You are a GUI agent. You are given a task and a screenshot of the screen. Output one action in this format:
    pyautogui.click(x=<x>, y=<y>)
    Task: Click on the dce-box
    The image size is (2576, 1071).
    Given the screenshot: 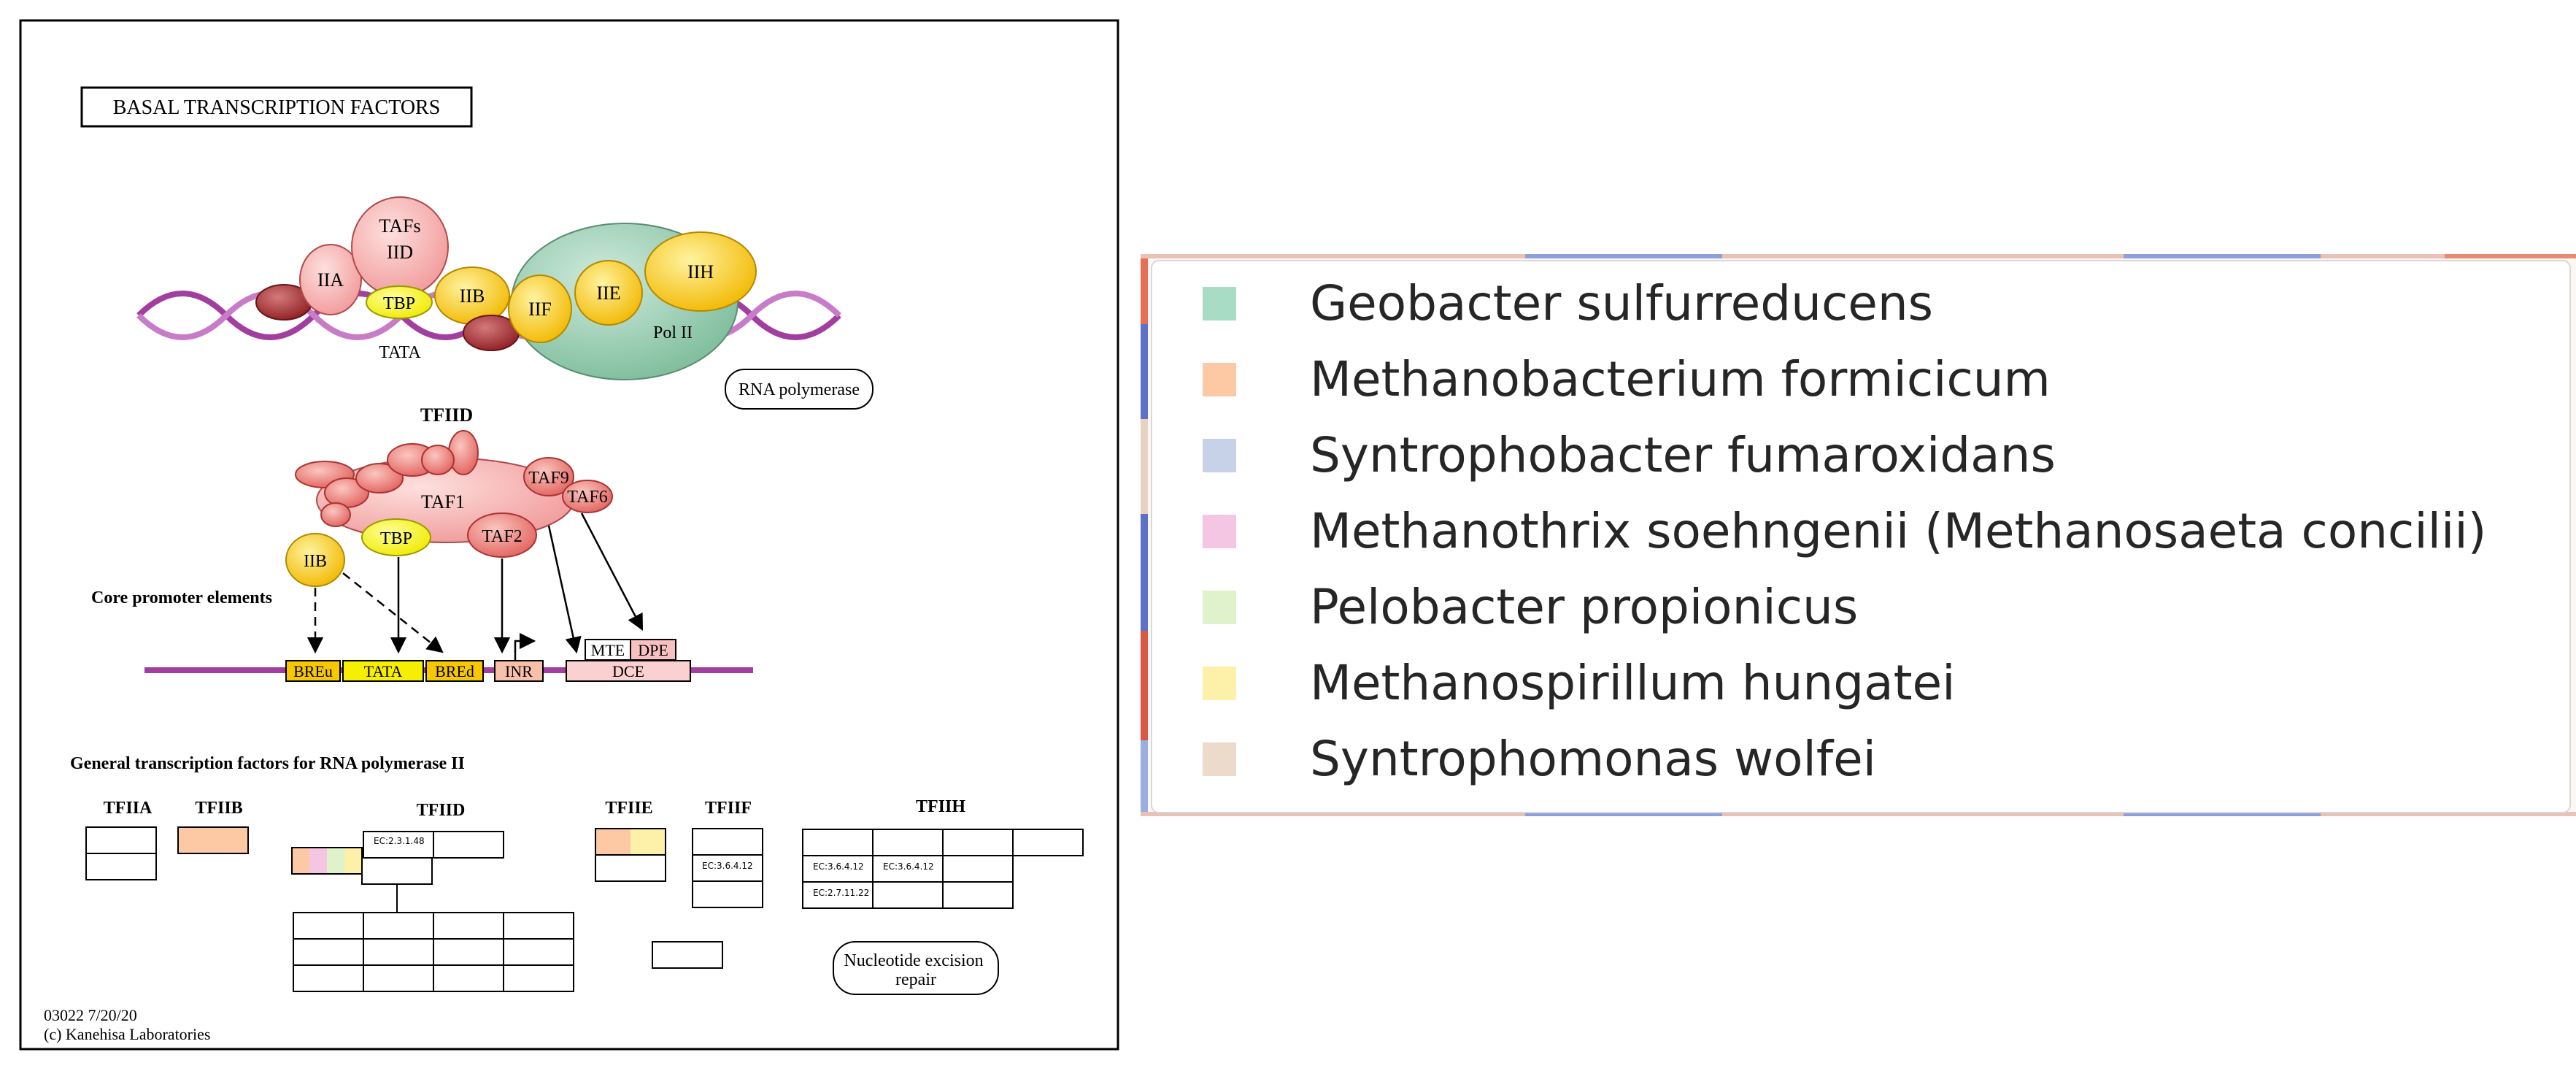 What is the action you would take?
    pyautogui.click(x=628, y=671)
    